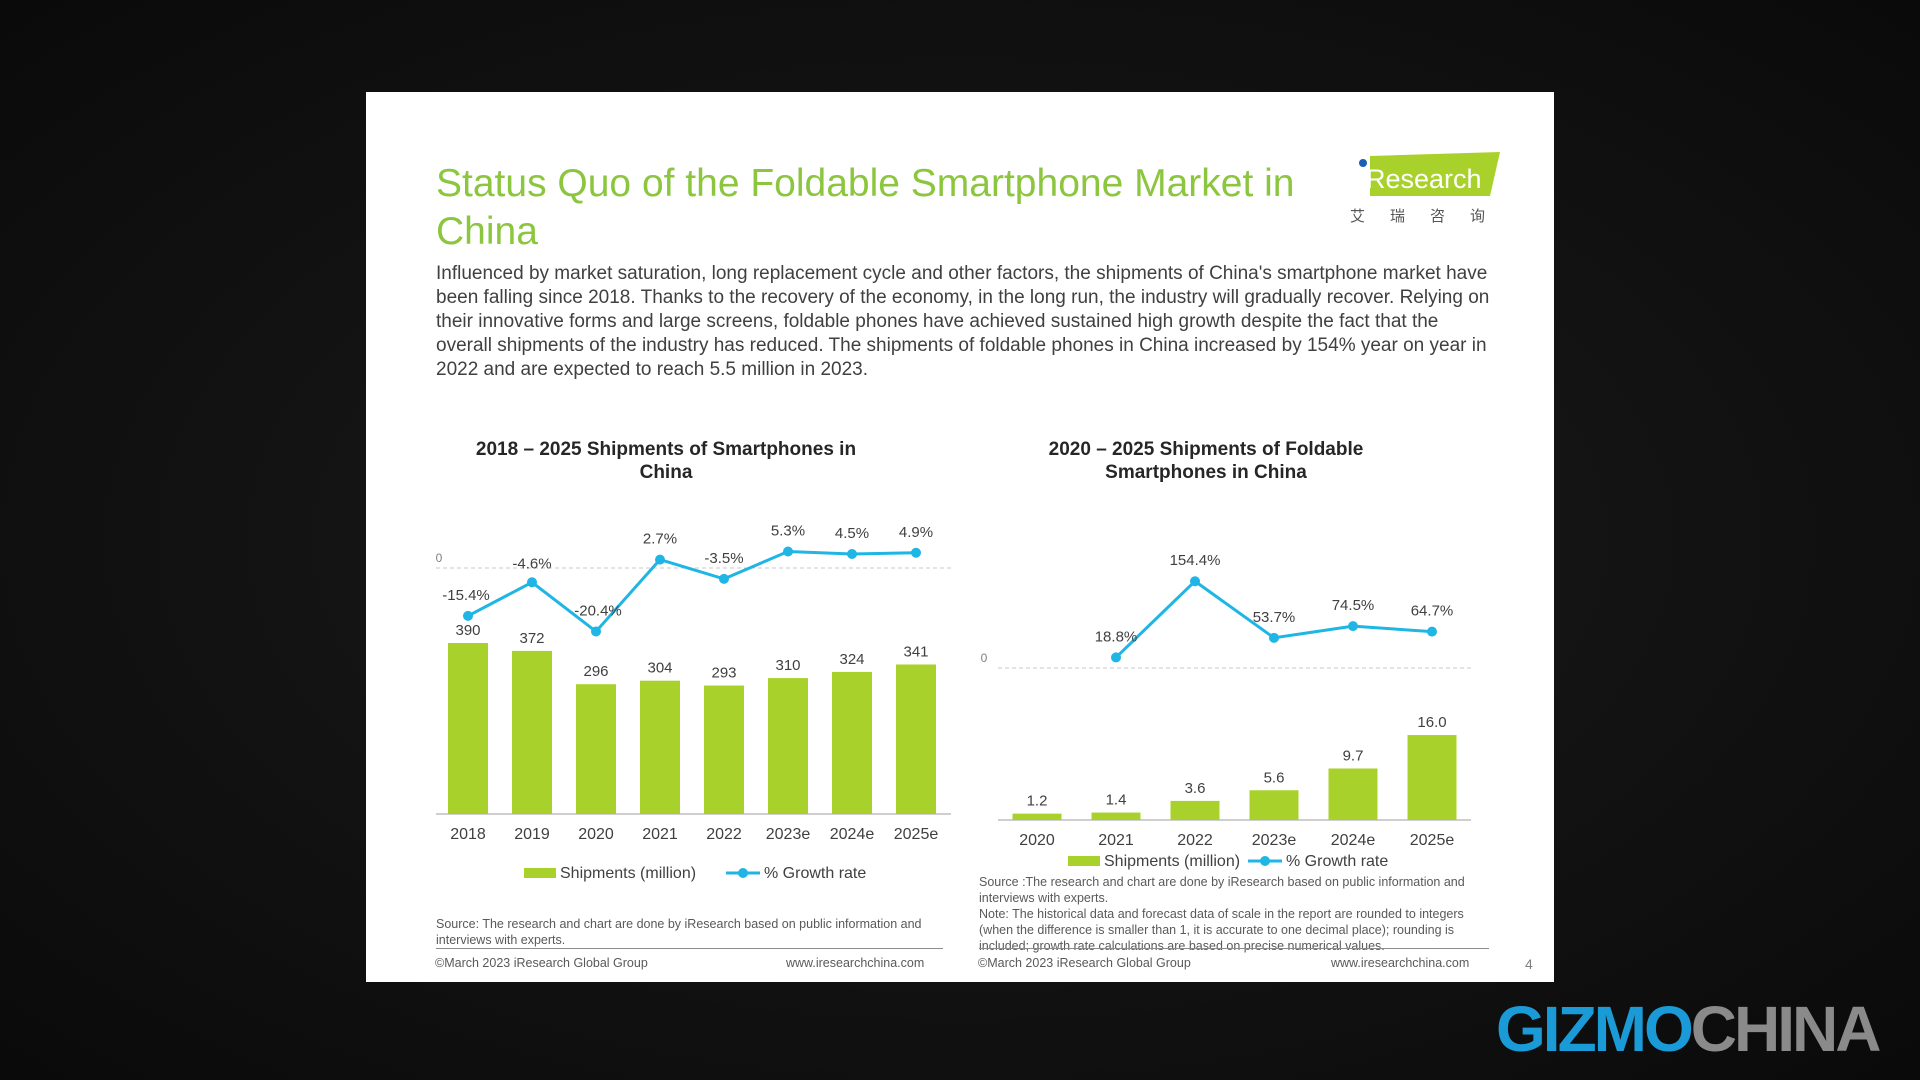  I want to click on logo-banner-shape, so click(1435, 174).